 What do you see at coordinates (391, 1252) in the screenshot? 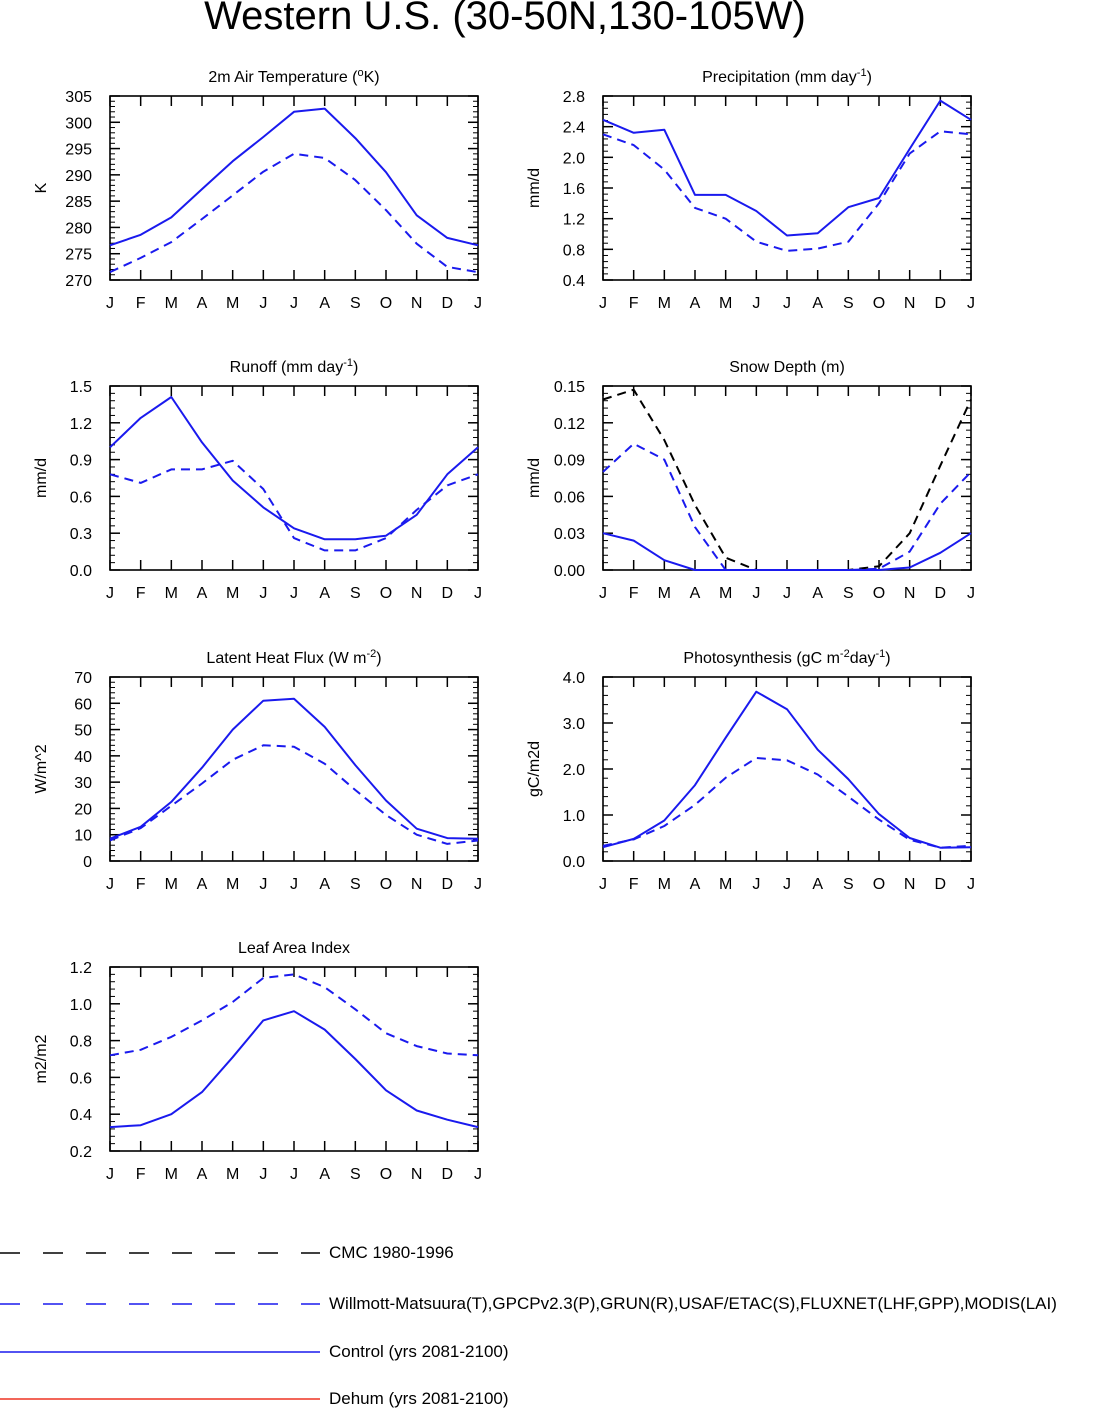
I see `legend-label-cmc: CMC 1980-1996` at bounding box center [391, 1252].